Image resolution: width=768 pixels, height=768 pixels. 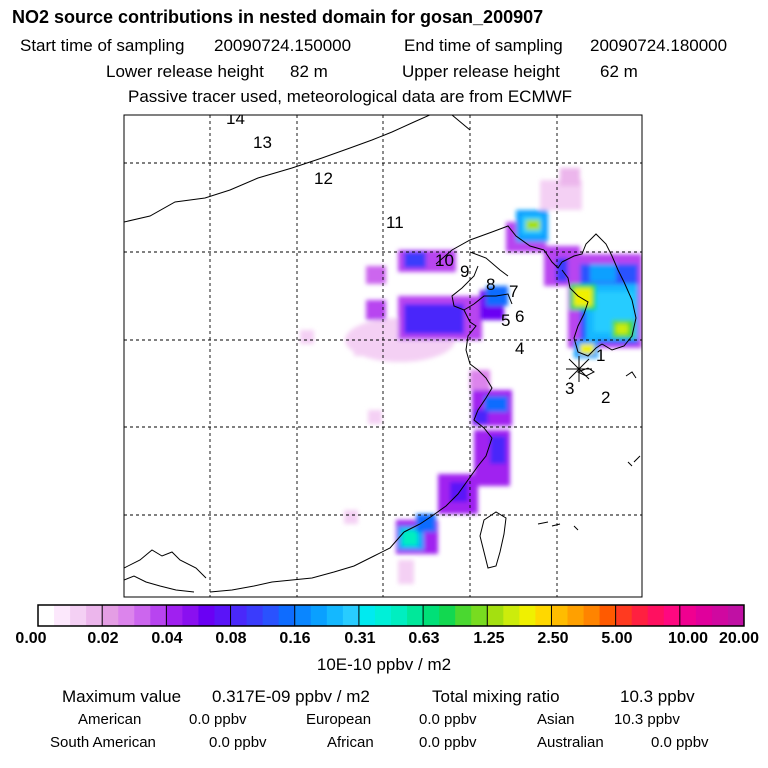 What do you see at coordinates (360, 638) in the screenshot?
I see `colorbar-tick: 0.31` at bounding box center [360, 638].